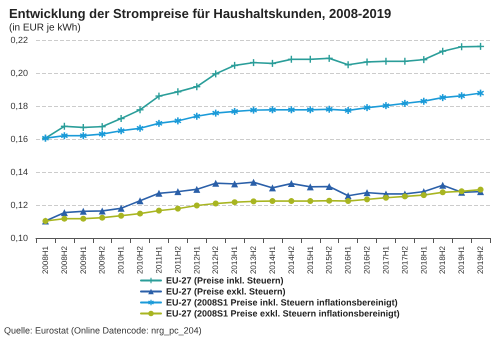 Image resolution: width=500 pixels, height=338 pixels. Describe the element at coordinates (19, 205) in the screenshot. I see `y-tick-label: 0,12` at that location.